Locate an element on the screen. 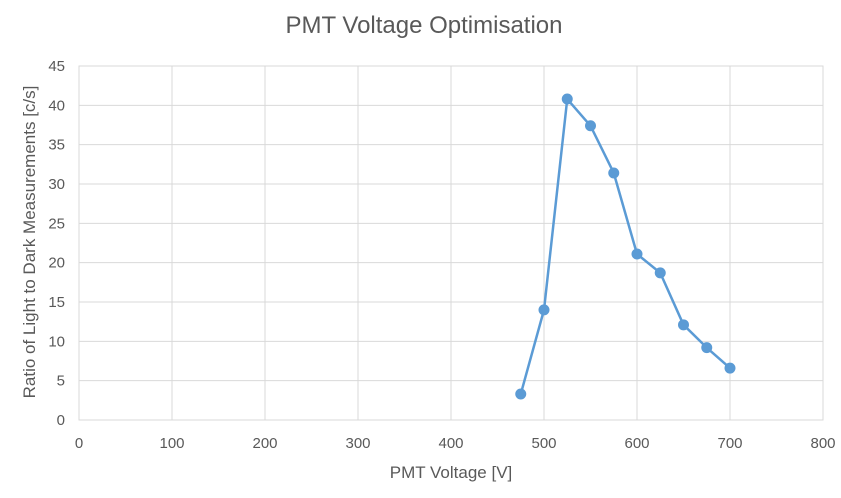 This screenshot has width=841, height=498. y-tick-label: 45 is located at coordinates (56, 66).